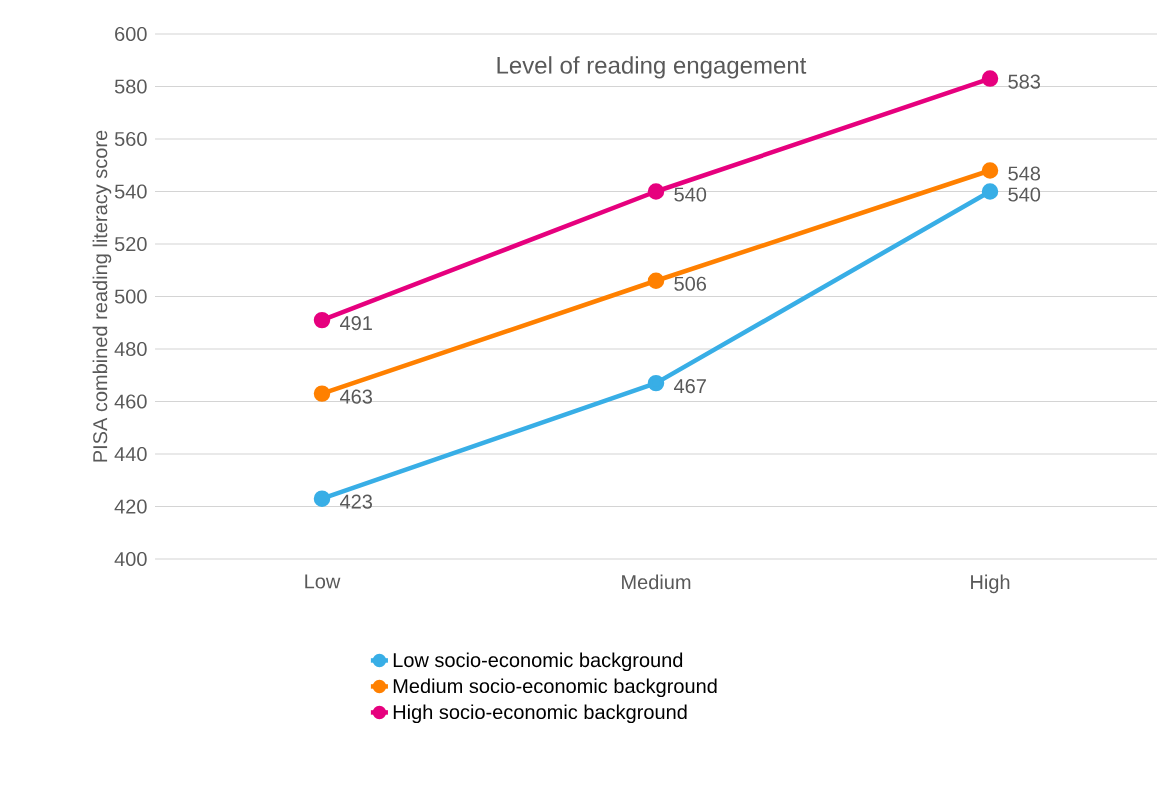 Image resolution: width=1174 pixels, height=804 pixels. I want to click on x-tick-label: High, so click(990, 584).